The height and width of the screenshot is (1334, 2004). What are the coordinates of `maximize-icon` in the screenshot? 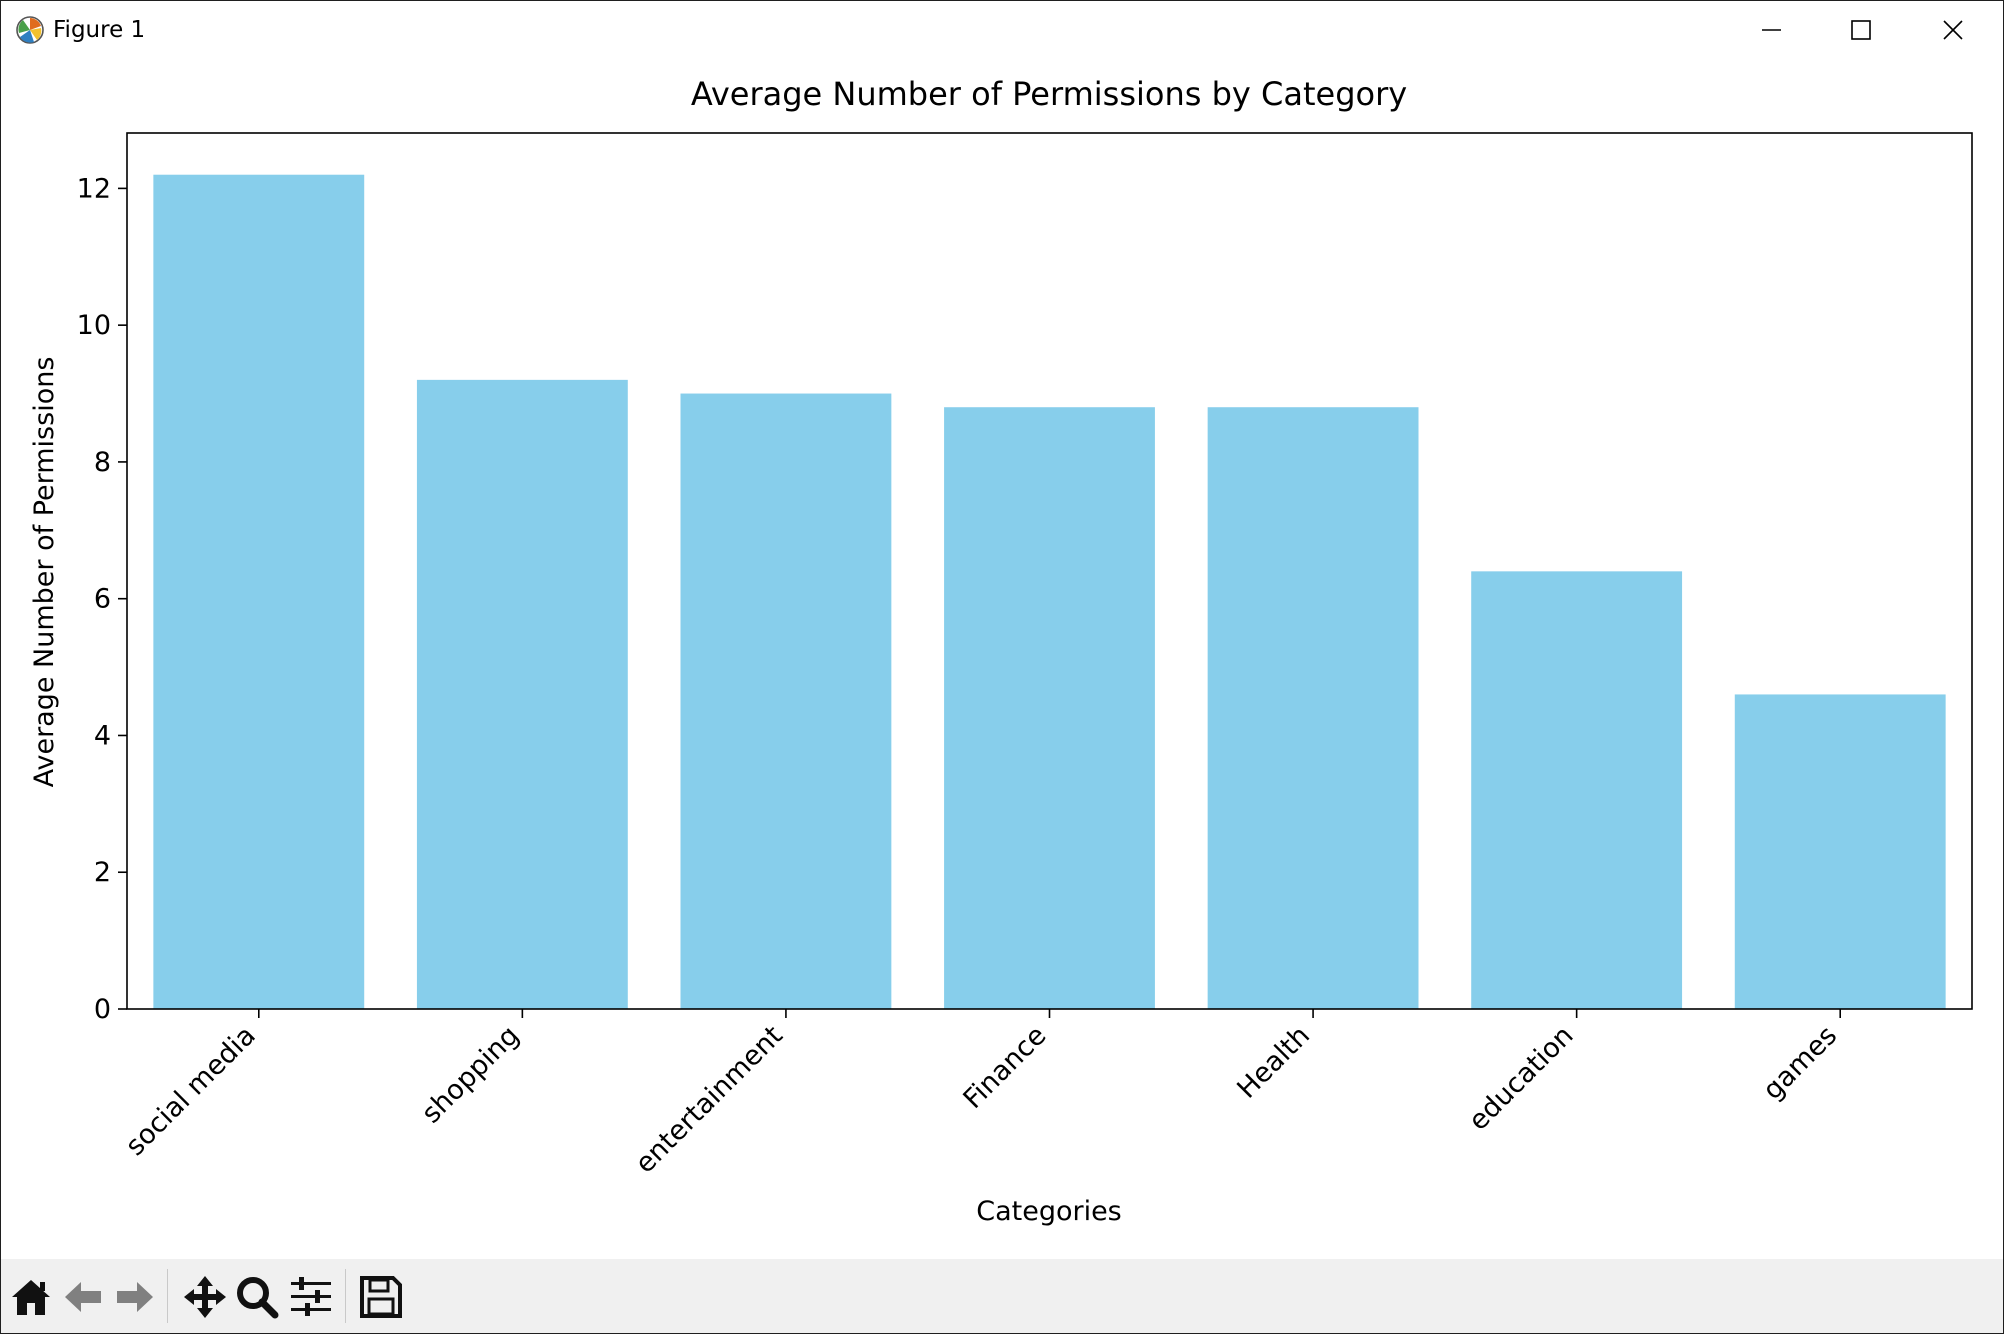 It's located at (1861, 30).